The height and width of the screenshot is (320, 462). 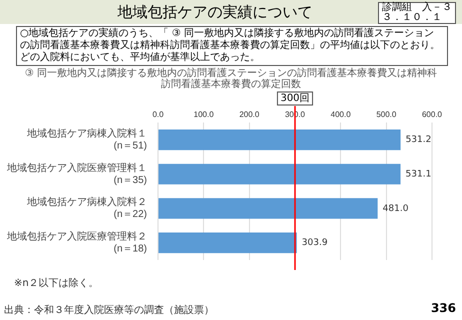 What do you see at coordinates (56, 283) in the screenshot?
I see `text: ※n２以下は除く。` at bounding box center [56, 283].